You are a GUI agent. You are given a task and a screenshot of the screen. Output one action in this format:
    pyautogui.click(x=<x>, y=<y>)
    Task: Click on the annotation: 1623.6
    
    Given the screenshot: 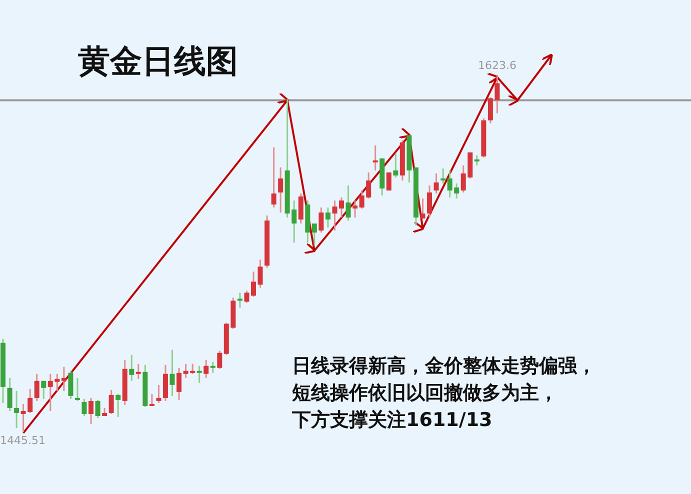 What is the action you would take?
    pyautogui.click(x=497, y=65)
    